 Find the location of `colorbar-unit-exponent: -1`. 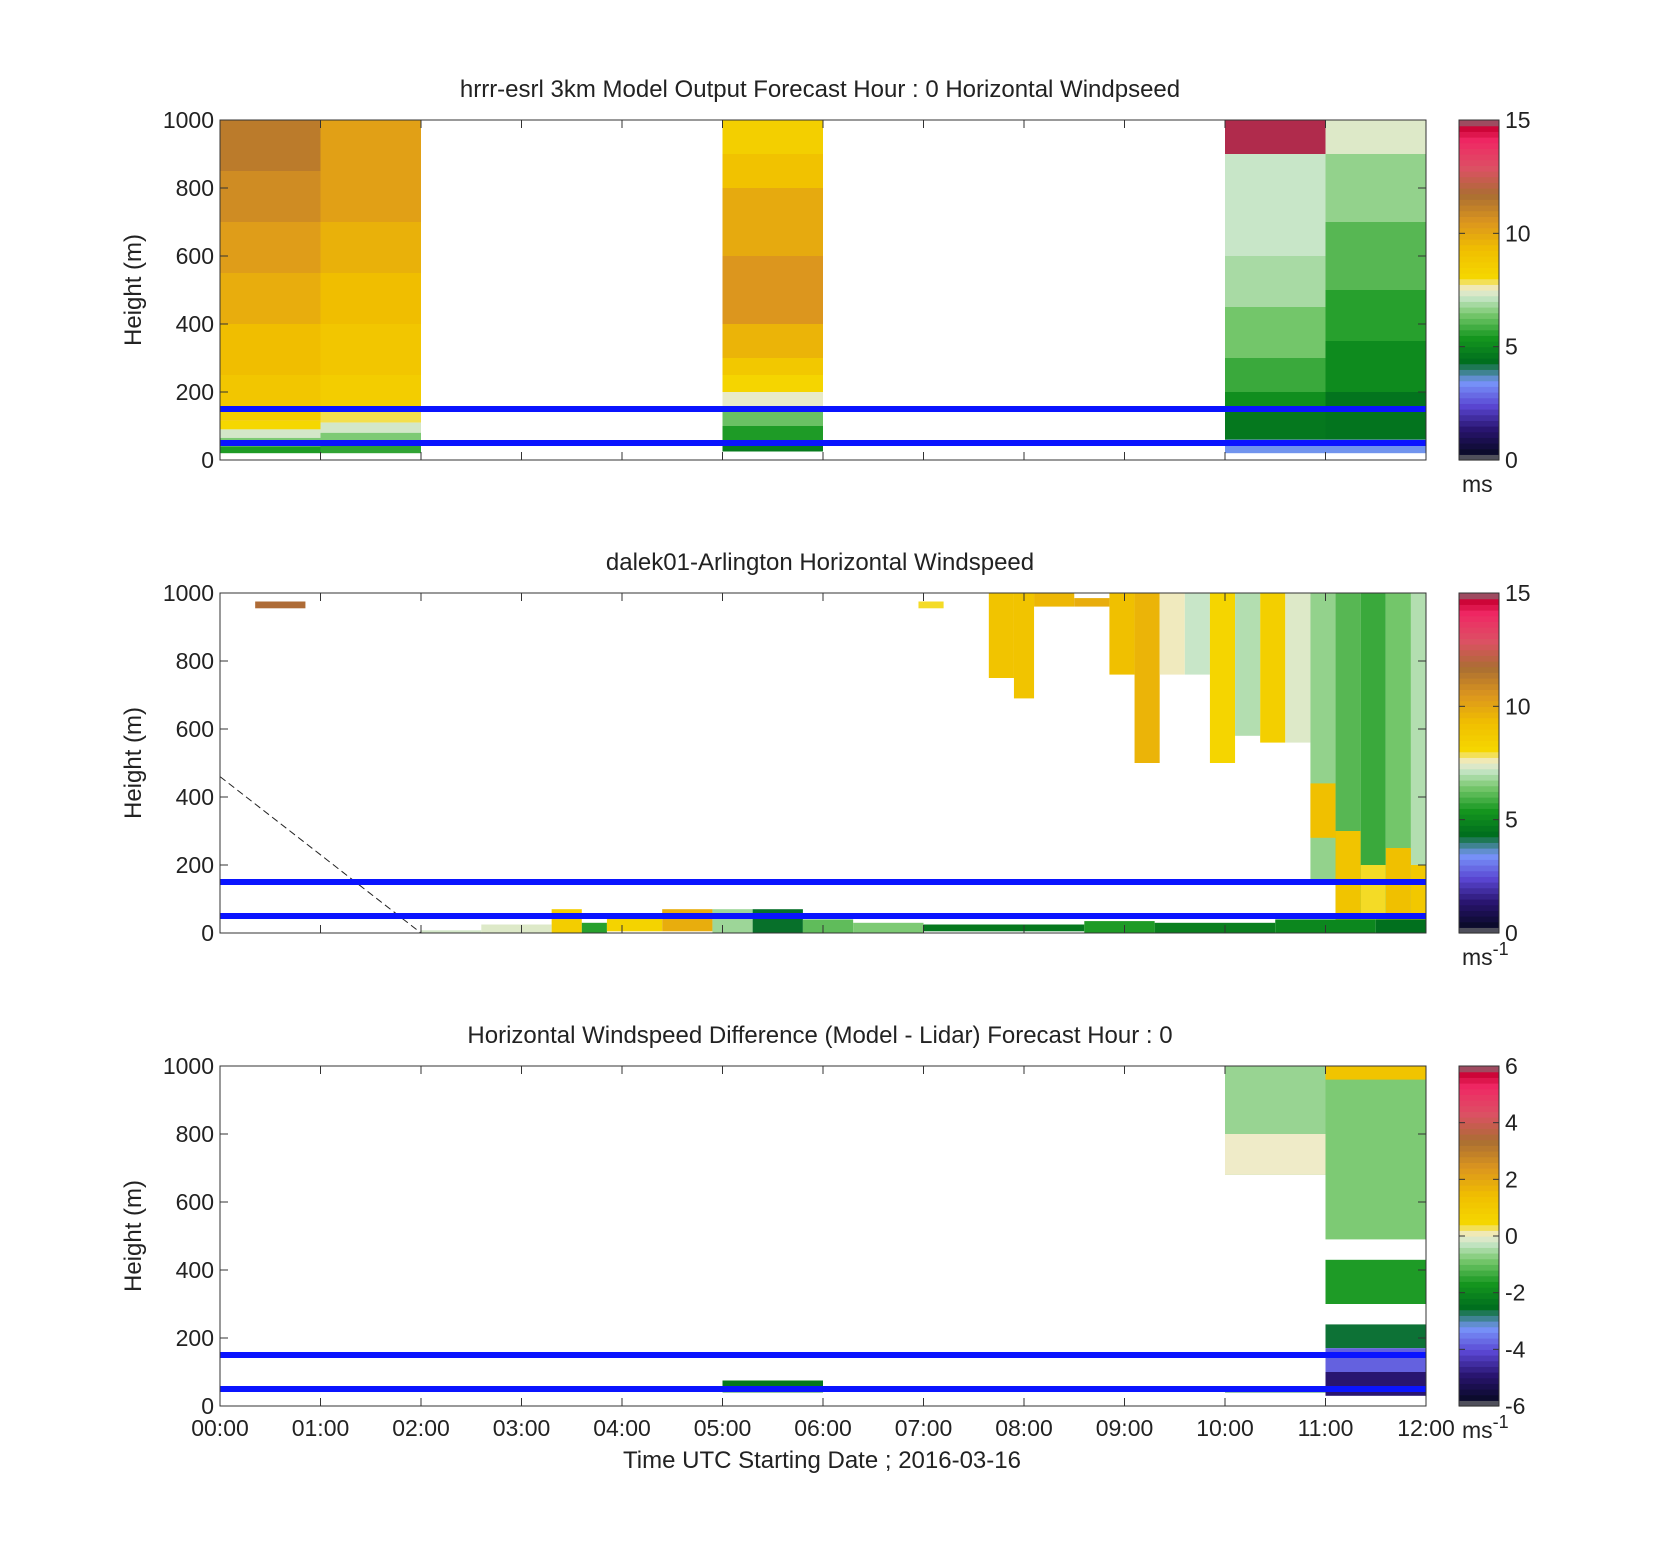

colorbar-unit-exponent: -1 is located at coordinates (1501, 1422).